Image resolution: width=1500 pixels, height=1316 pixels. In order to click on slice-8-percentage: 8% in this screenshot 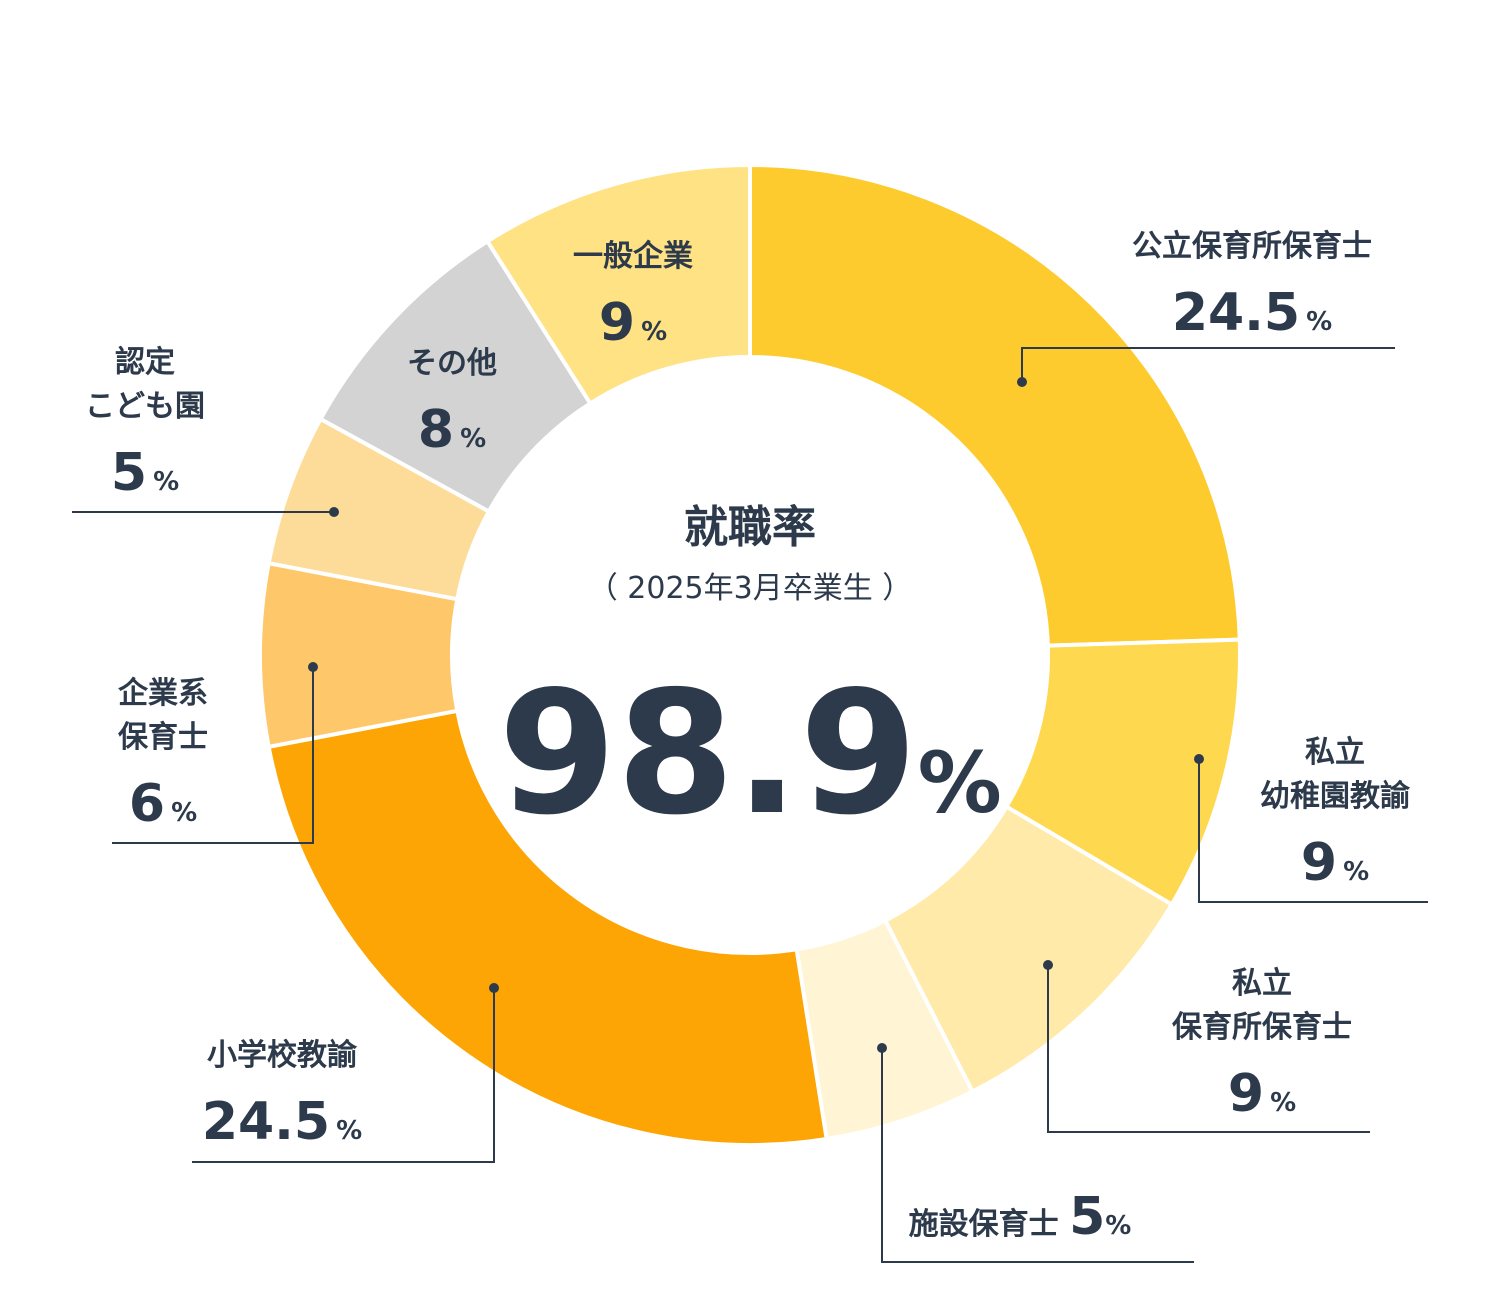, I will do `click(452, 430)`.